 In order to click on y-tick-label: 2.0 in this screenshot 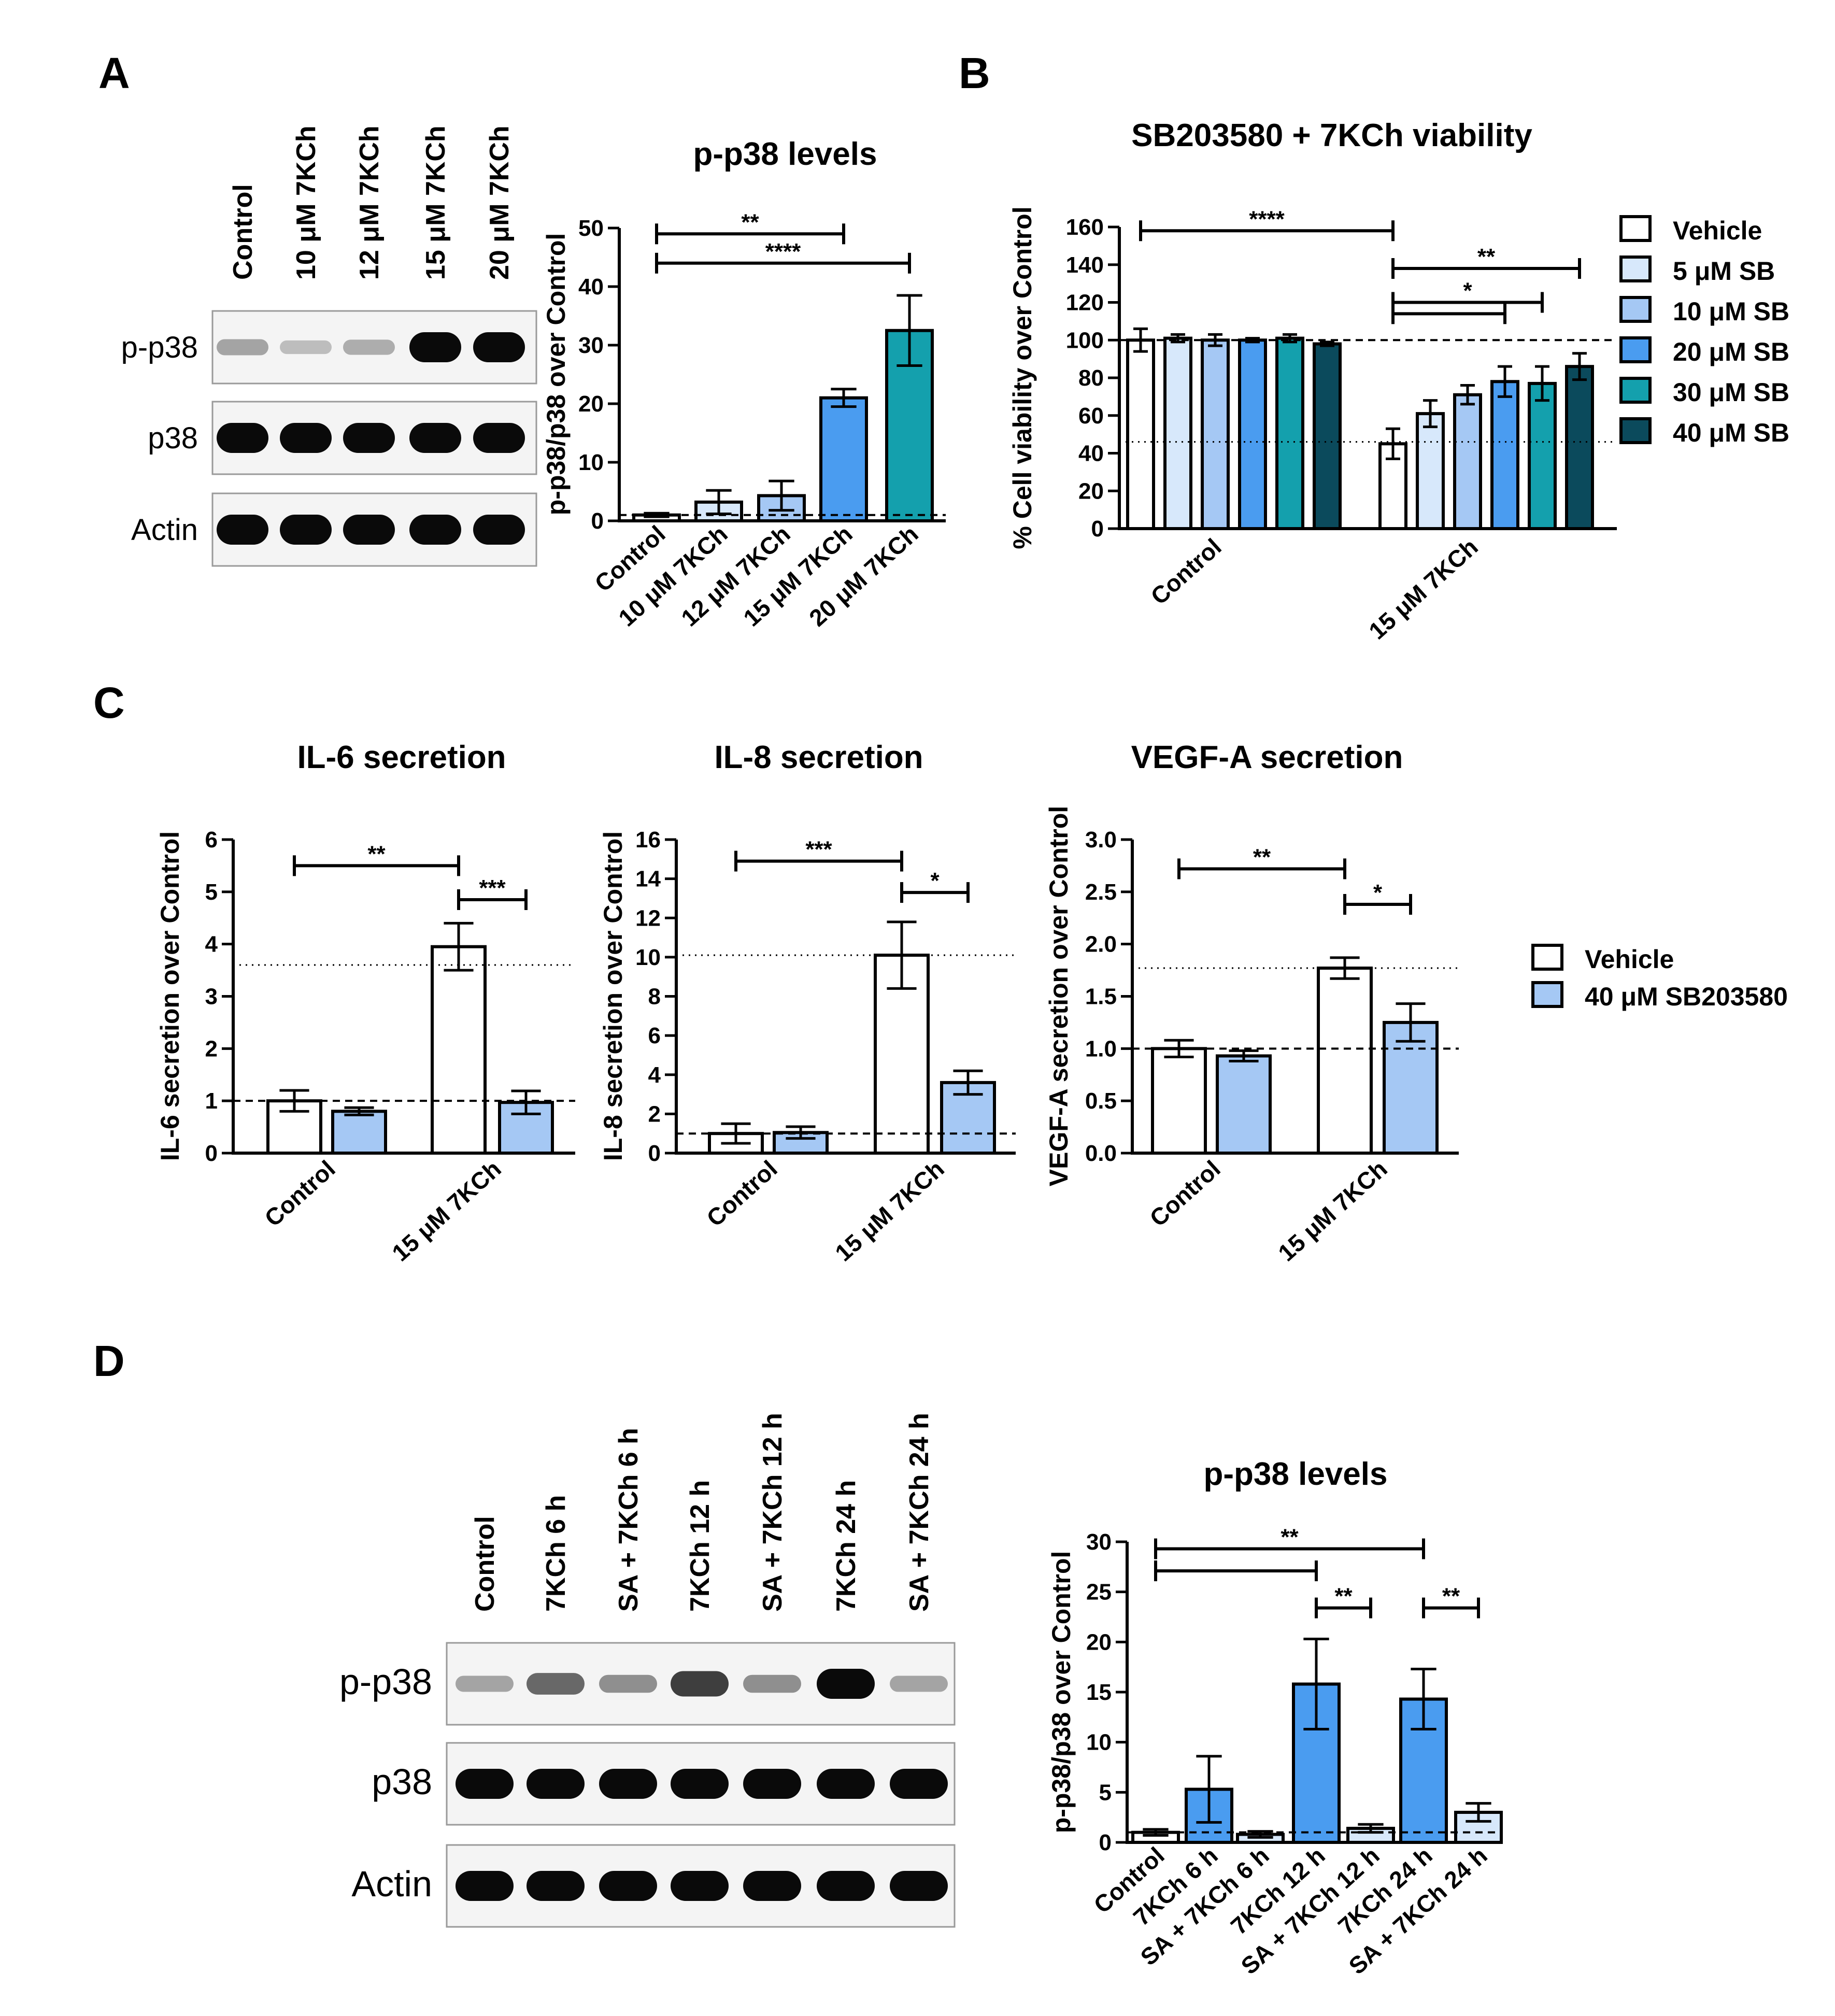, I will do `click(1101, 944)`.